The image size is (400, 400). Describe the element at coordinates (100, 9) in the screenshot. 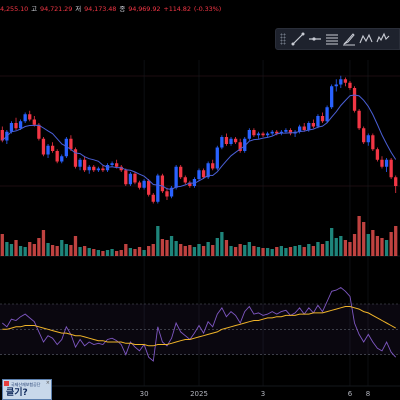

I see `low-value: 94,173.48` at that location.